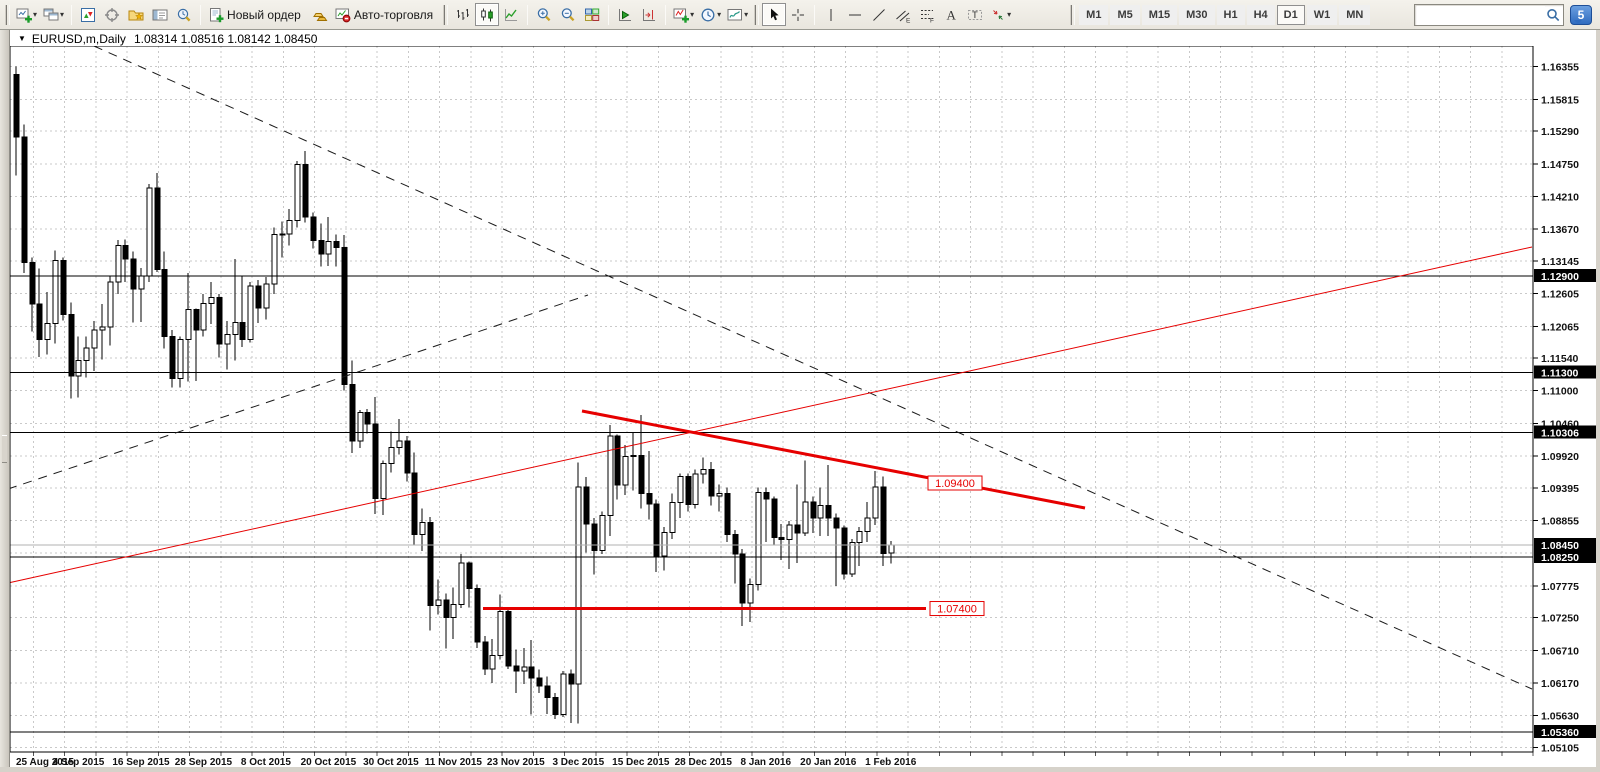  I want to click on navigator-button, so click(136, 14).